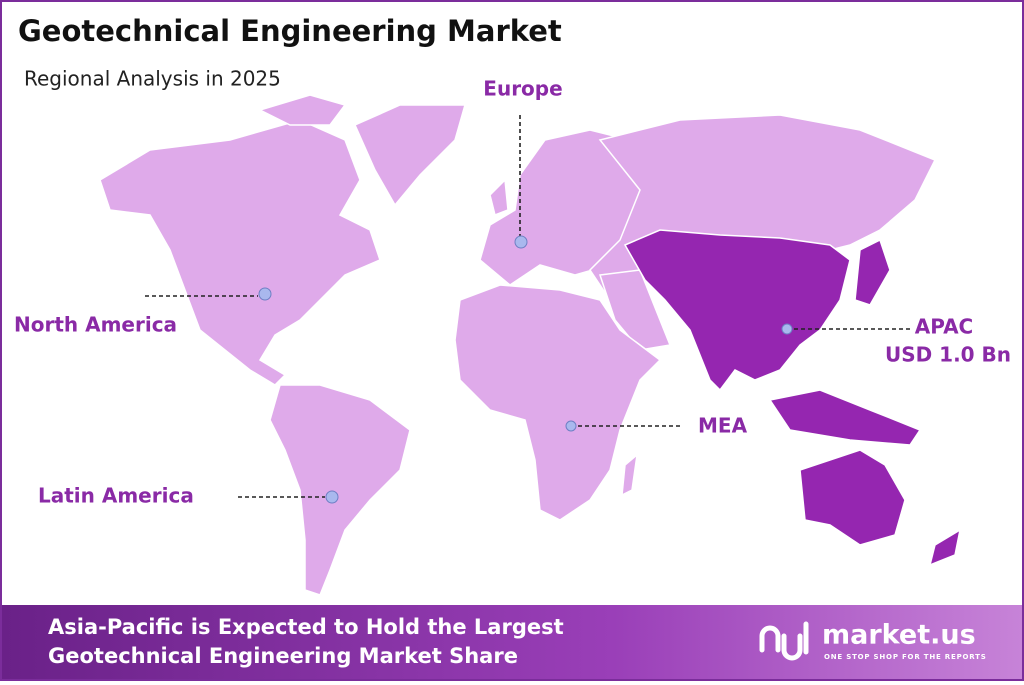 This screenshot has height=685, width=1024. Describe the element at coordinates (499, 197) in the screenshot. I see `uk` at that location.